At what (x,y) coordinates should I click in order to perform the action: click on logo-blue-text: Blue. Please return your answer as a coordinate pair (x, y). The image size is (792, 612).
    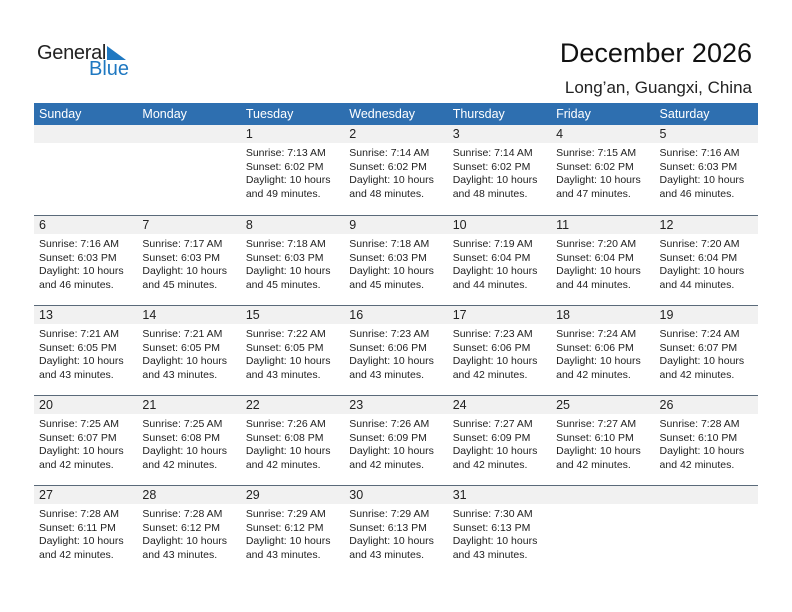
    Looking at the image, I should click on (109, 69).